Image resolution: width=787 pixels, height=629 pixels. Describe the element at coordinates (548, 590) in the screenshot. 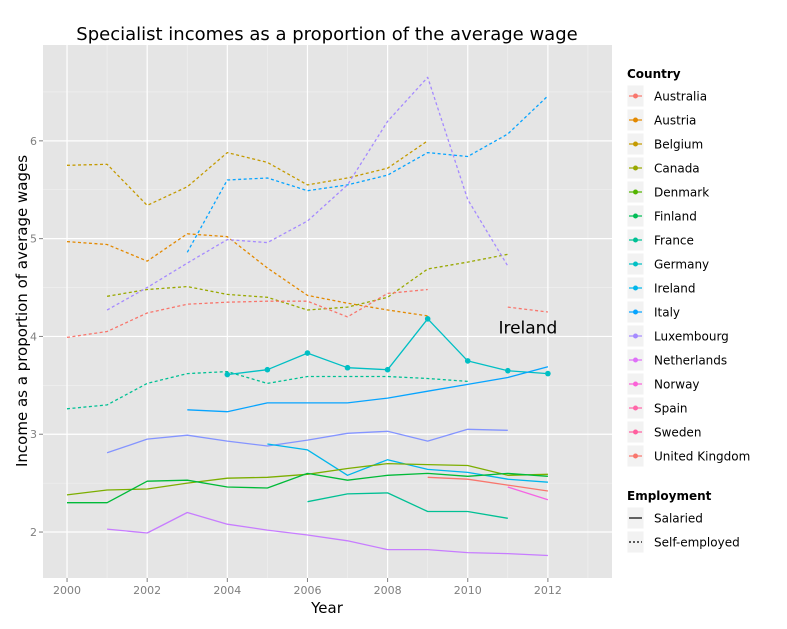

I see `x-tick-label: 2012` at that location.